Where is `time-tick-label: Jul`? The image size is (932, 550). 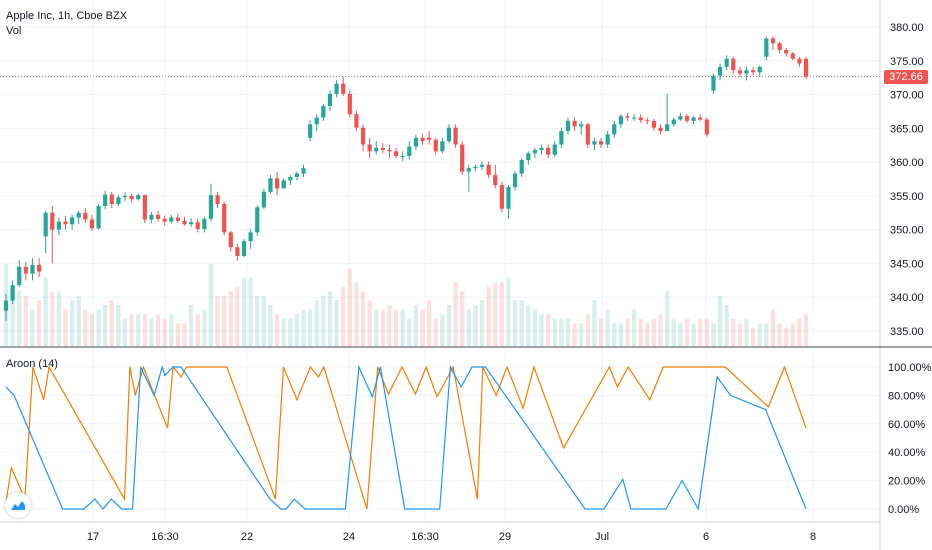
time-tick-label: Jul is located at coordinates (602, 537).